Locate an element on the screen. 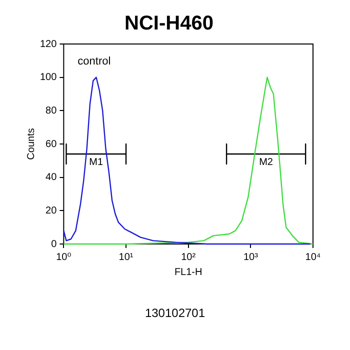  y-tick-label: 0 is located at coordinates (54, 244).